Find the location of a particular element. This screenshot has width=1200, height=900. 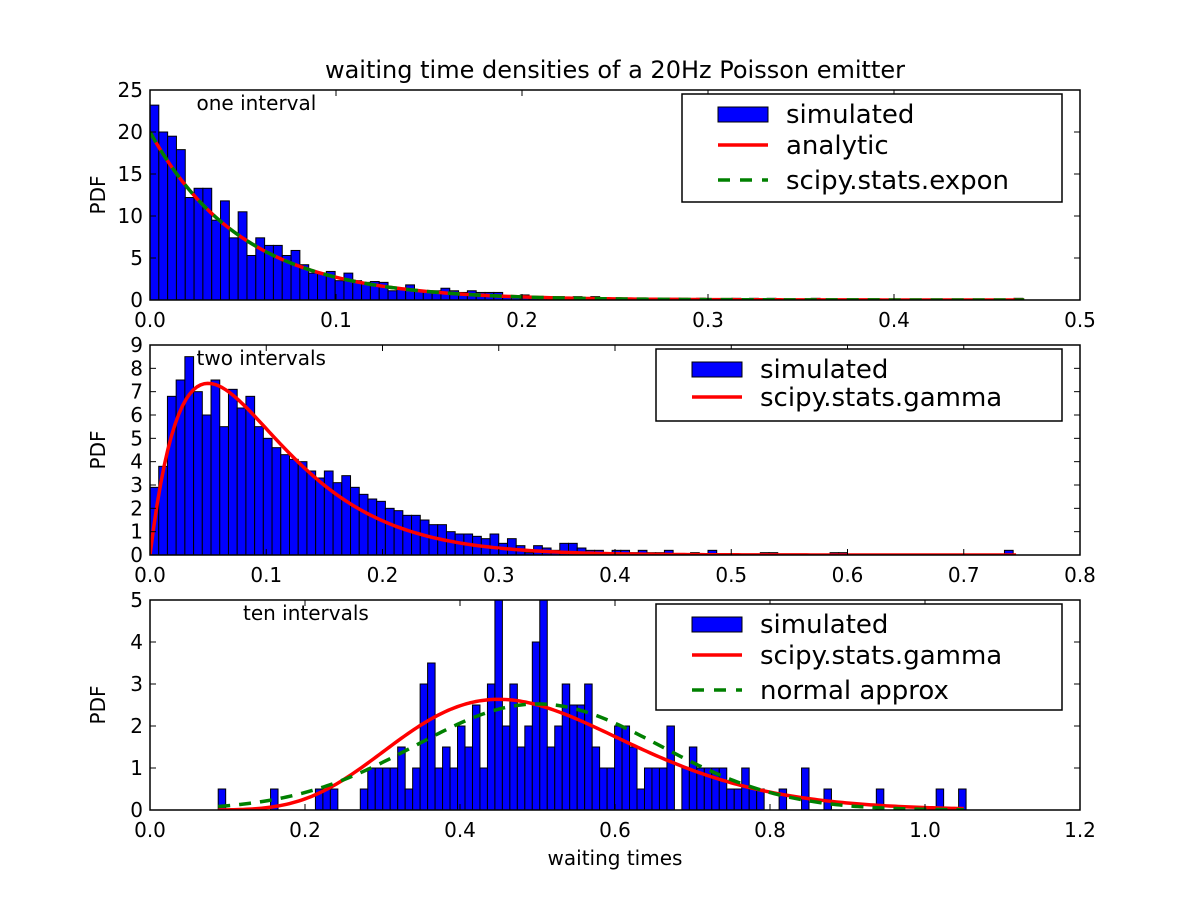

legend-label: simulated is located at coordinates (850, 115).